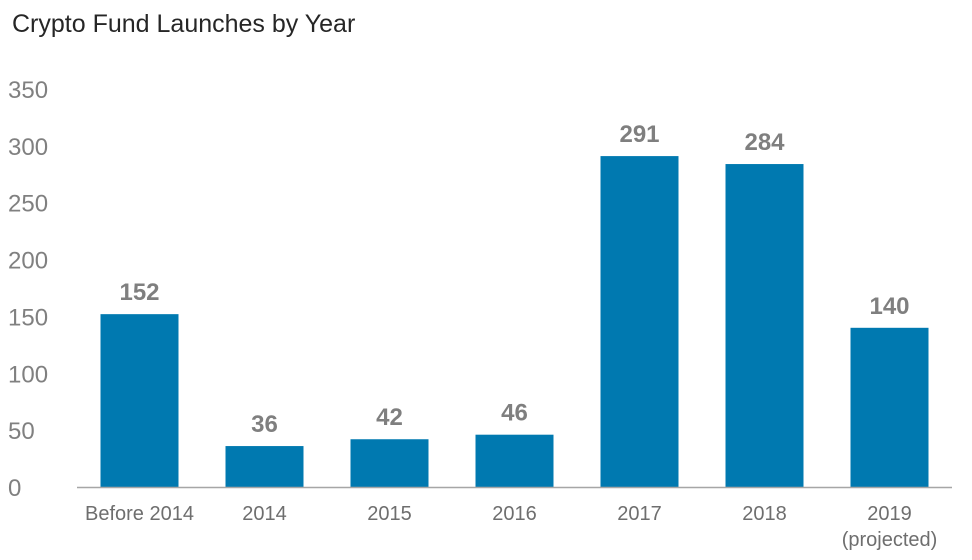  Describe the element at coordinates (639, 514) in the screenshot. I see `x-tick-label: 2017` at that location.